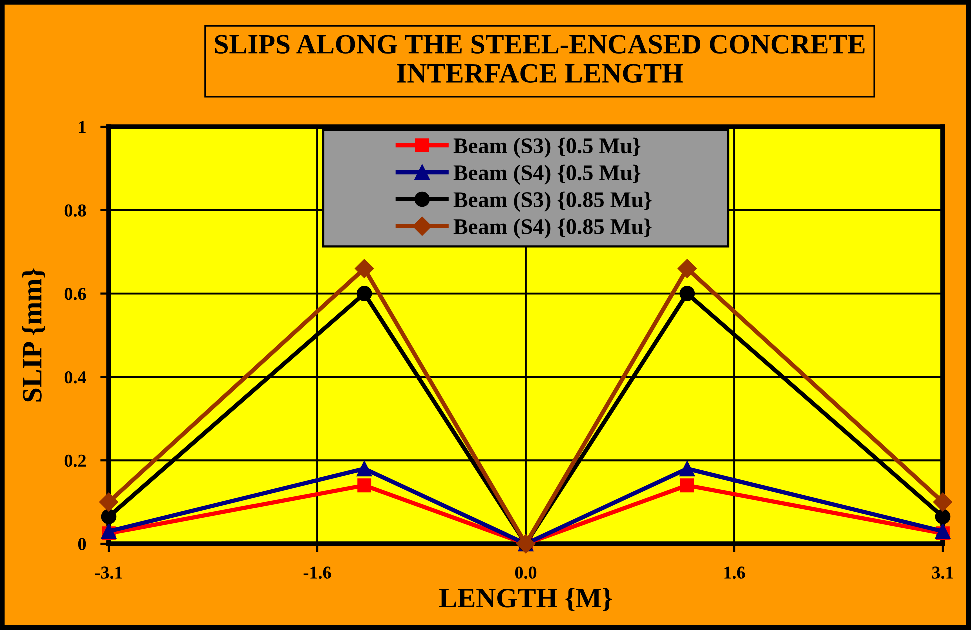 This screenshot has height=630, width=971. What do you see at coordinates (526, 600) in the screenshot?
I see `x-axis-title: LENGTH {M}` at bounding box center [526, 600].